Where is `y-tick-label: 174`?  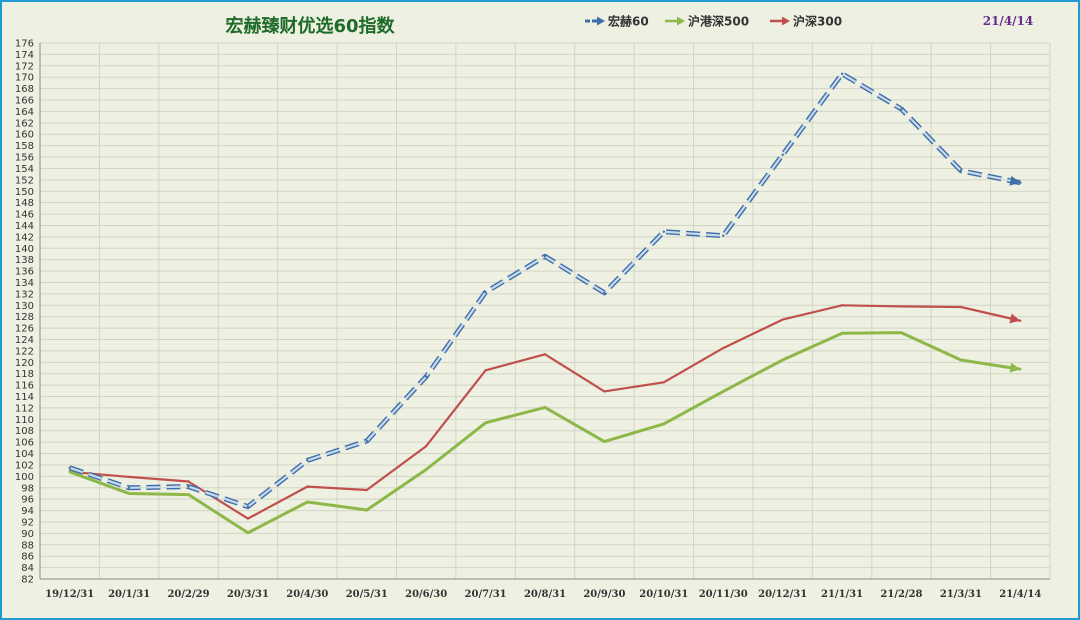 y-tick-label: 174 is located at coordinates (24, 55).